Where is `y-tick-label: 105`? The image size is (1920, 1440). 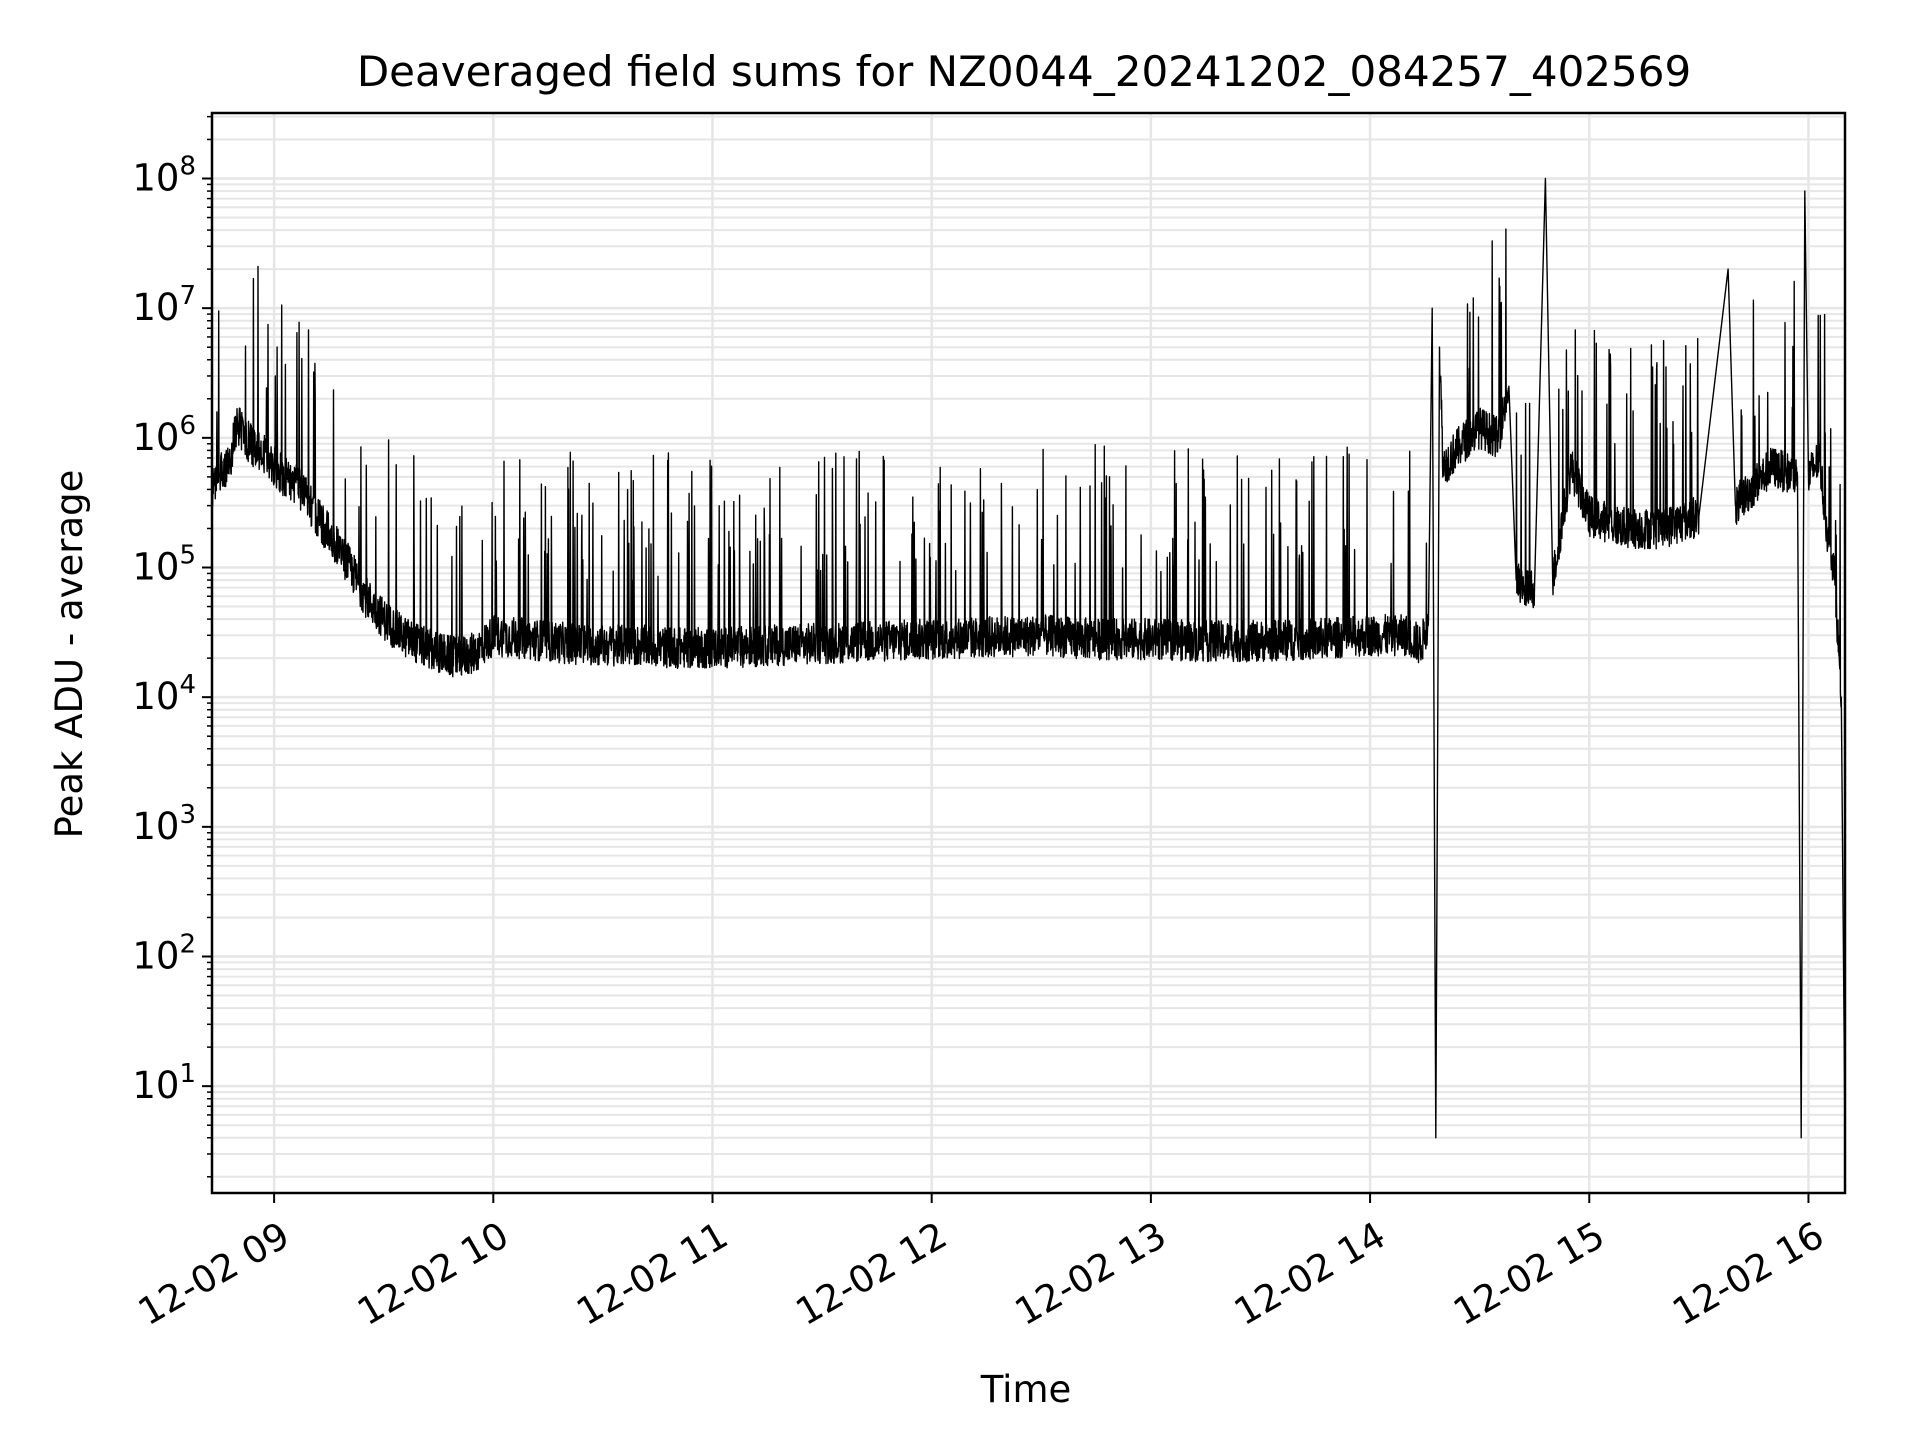
y-tick-label: 105 is located at coordinates (164, 565).